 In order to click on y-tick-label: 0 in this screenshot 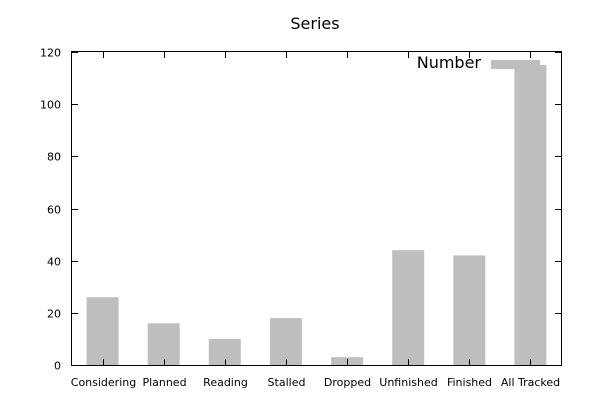, I will do `click(57, 366)`.